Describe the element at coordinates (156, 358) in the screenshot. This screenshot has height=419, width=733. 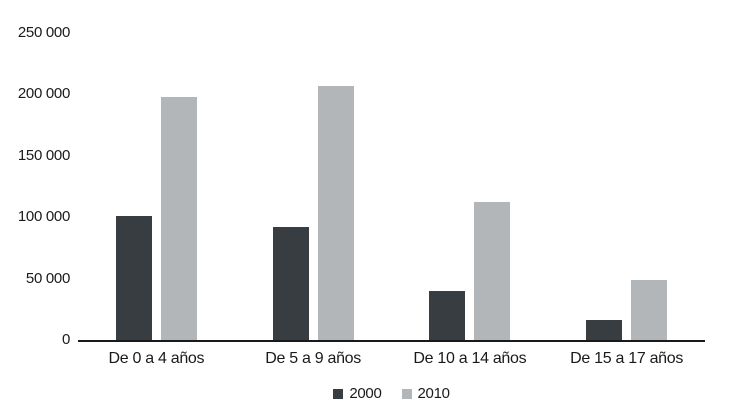
I see `x-axis-category-label: De 0 a 4 años` at that location.